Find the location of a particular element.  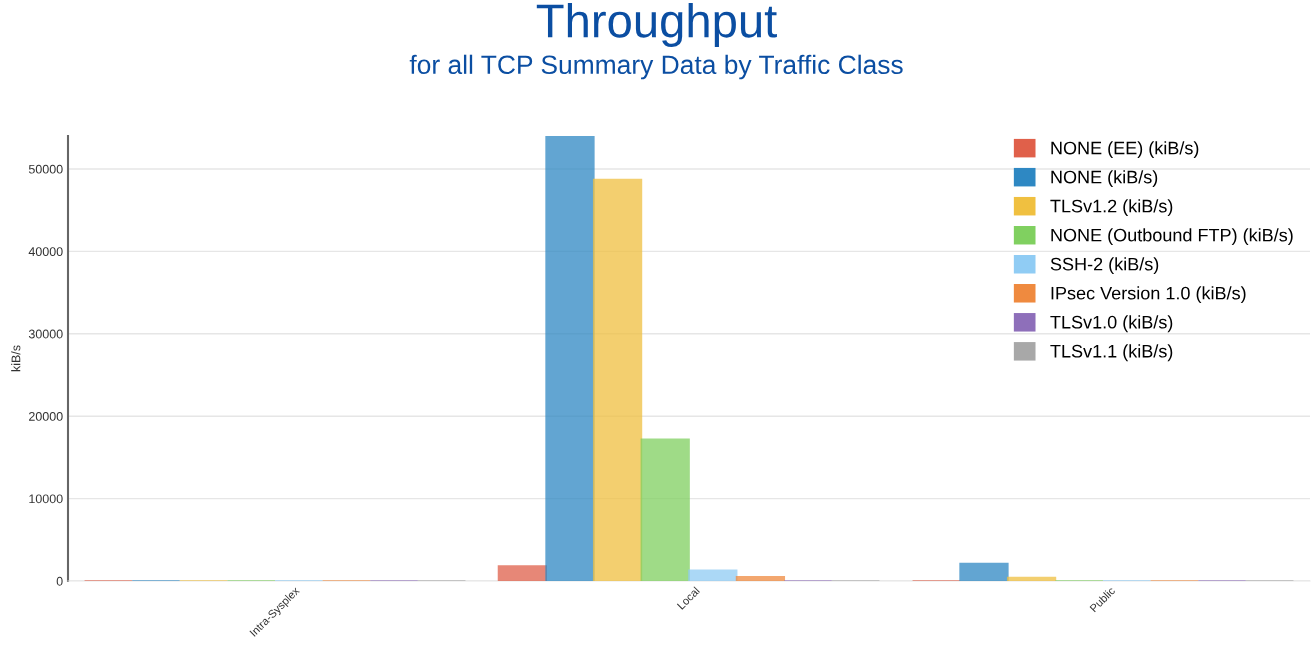

legend-label: NONE (EE) (kiB/s) is located at coordinates (1125, 149).